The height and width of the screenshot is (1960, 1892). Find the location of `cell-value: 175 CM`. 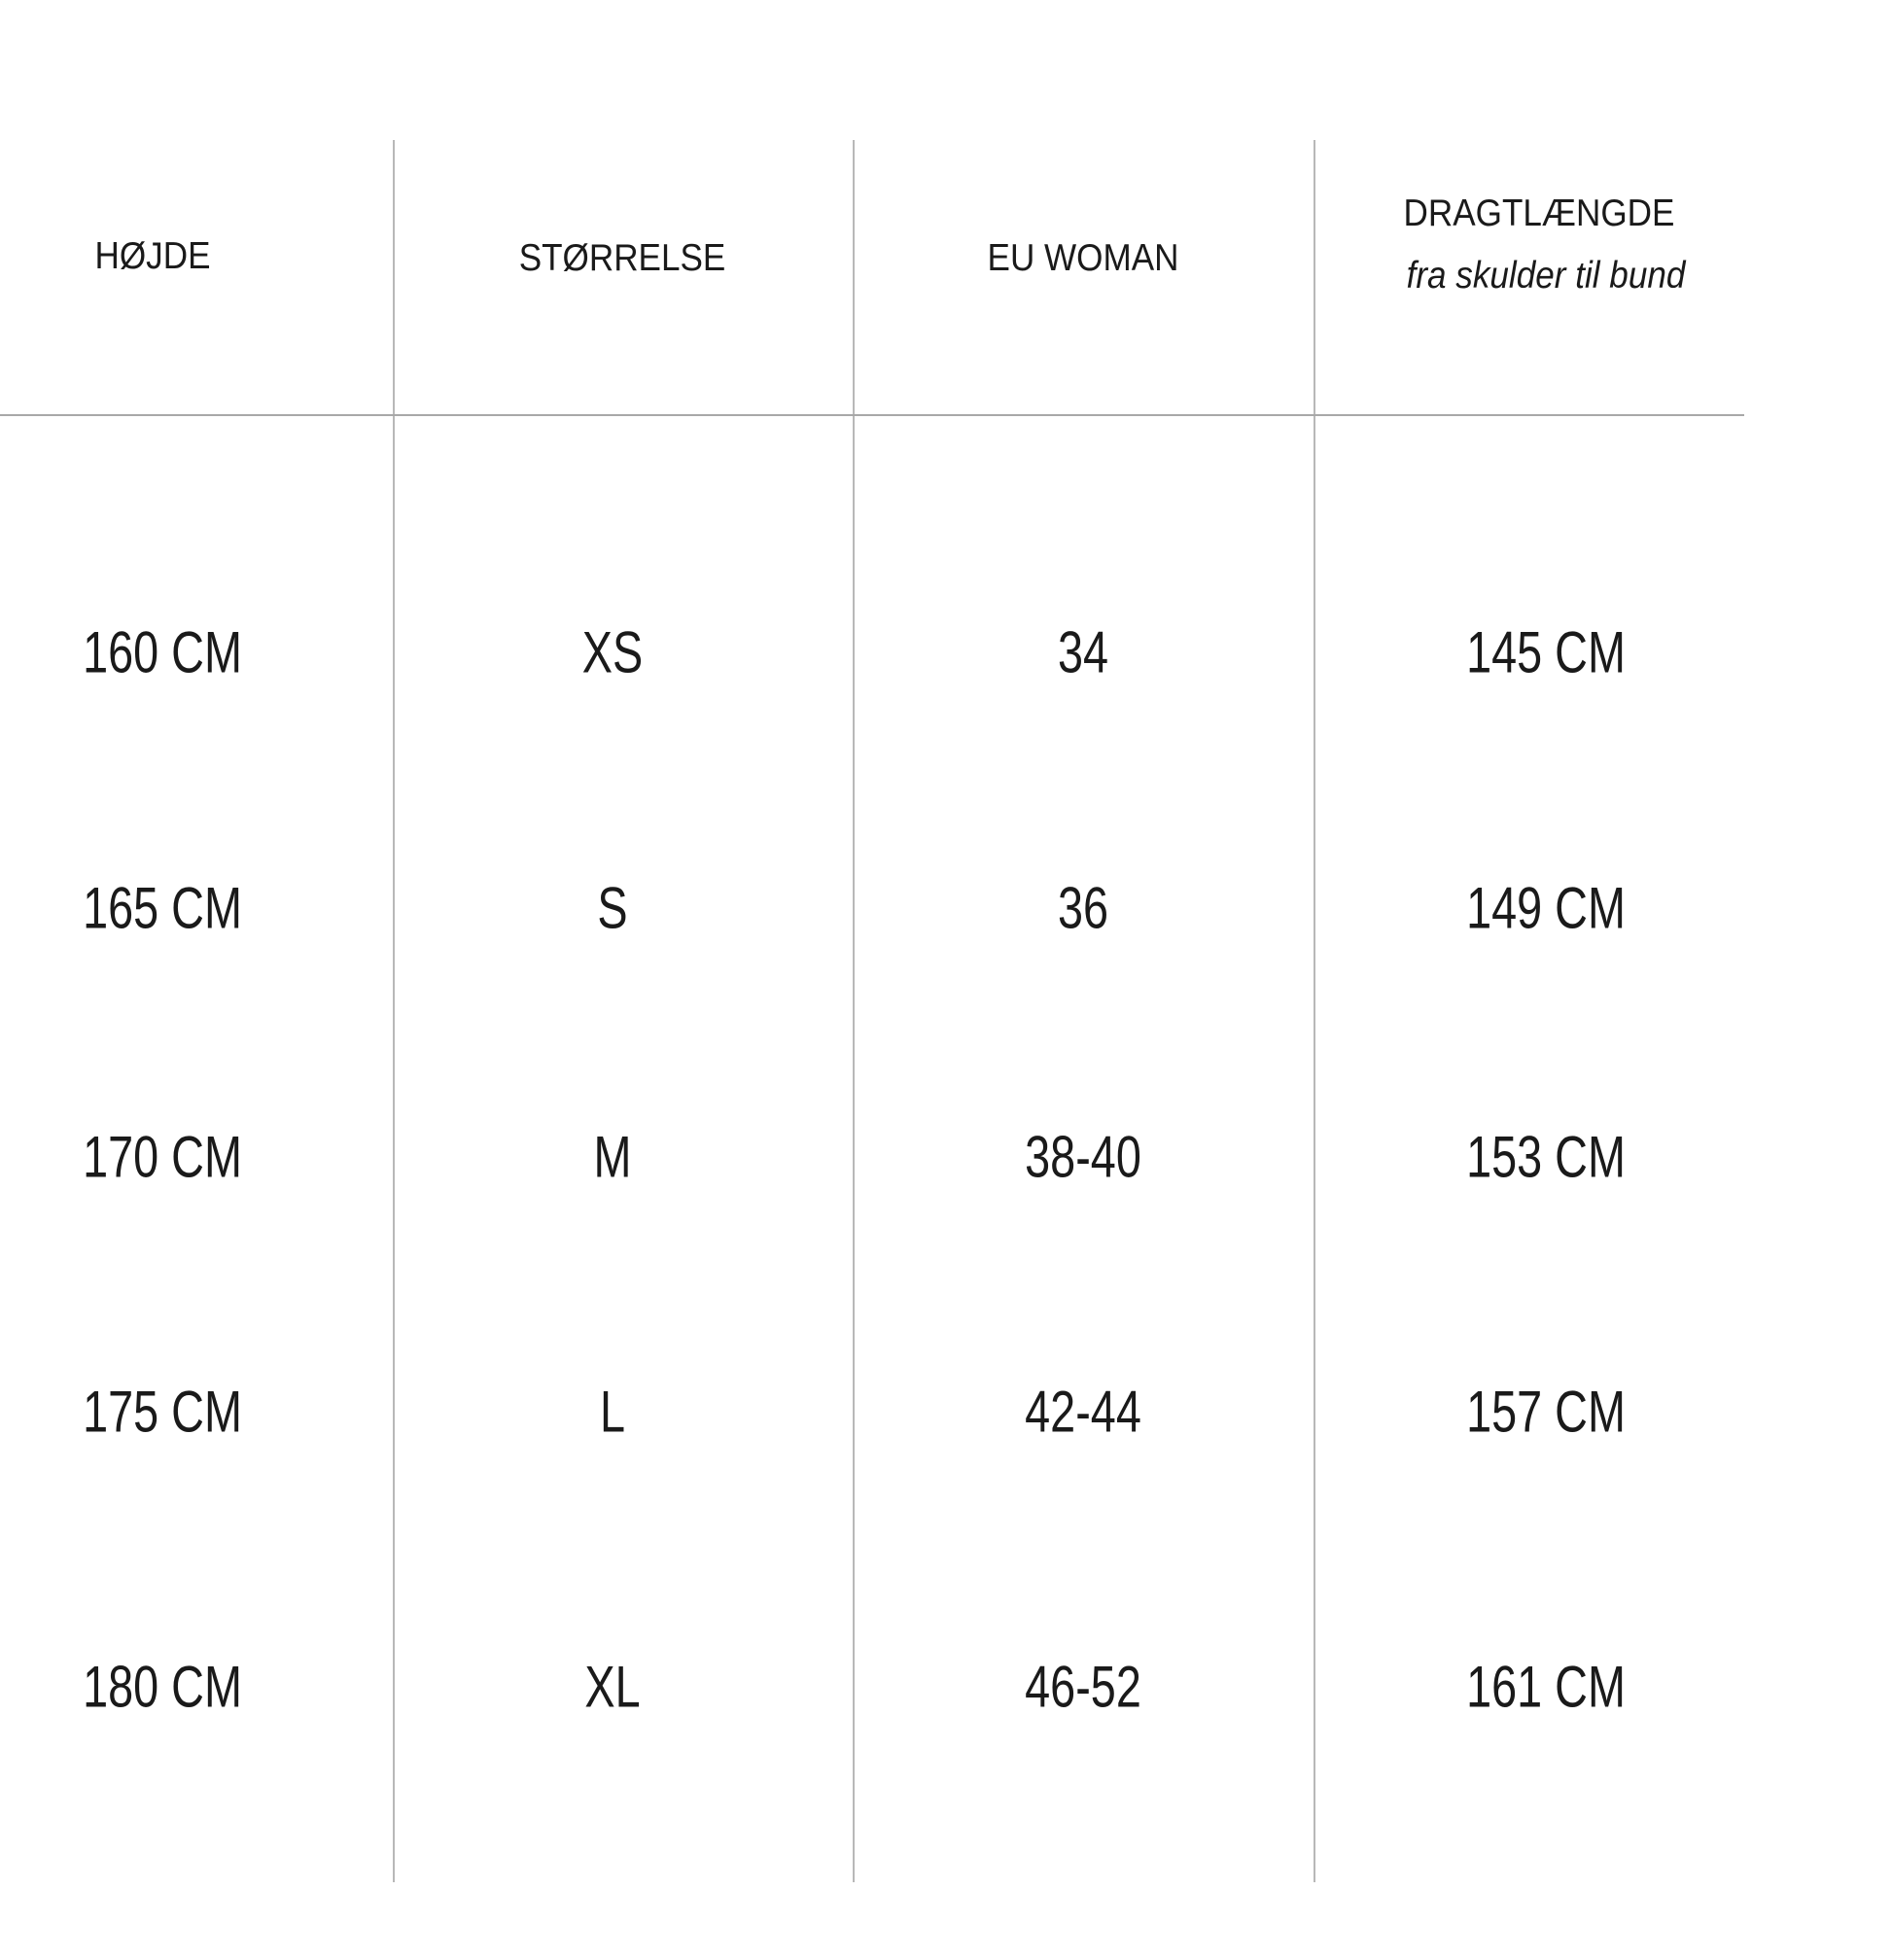

cell-value: 175 CM is located at coordinates (162, 1412).